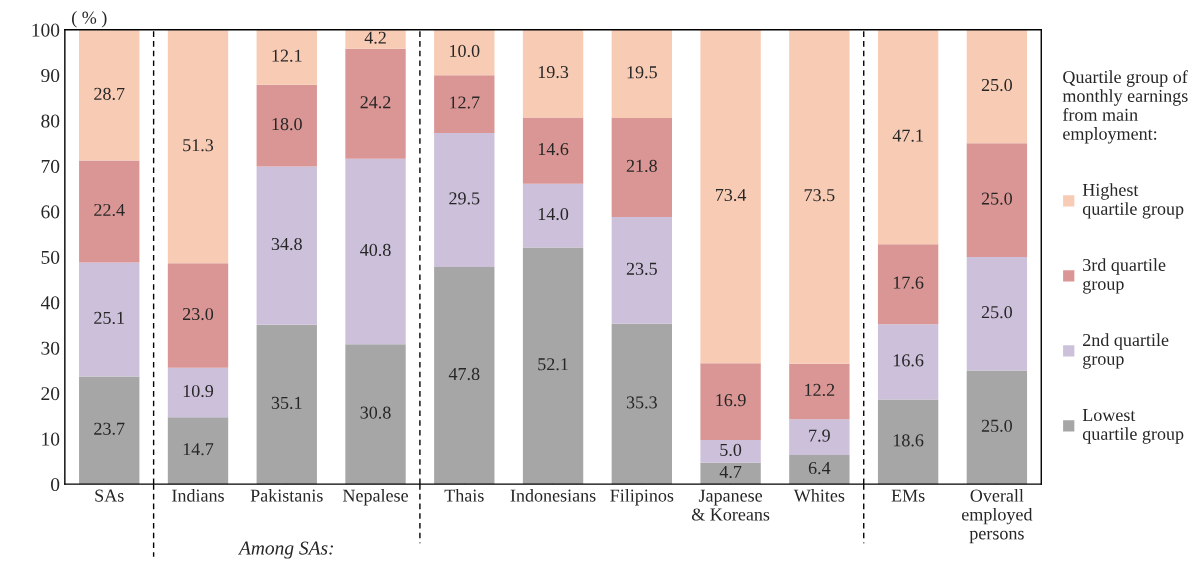  What do you see at coordinates (89, 19) in the screenshot?
I see `y-axis-title: ( % )` at bounding box center [89, 19].